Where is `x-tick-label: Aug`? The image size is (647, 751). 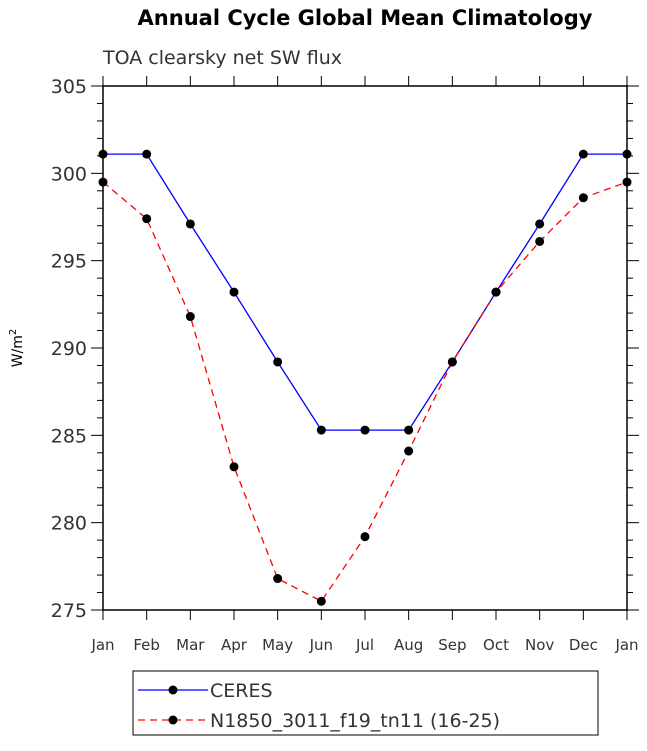
x-tick-label: Aug is located at coordinates (408, 645).